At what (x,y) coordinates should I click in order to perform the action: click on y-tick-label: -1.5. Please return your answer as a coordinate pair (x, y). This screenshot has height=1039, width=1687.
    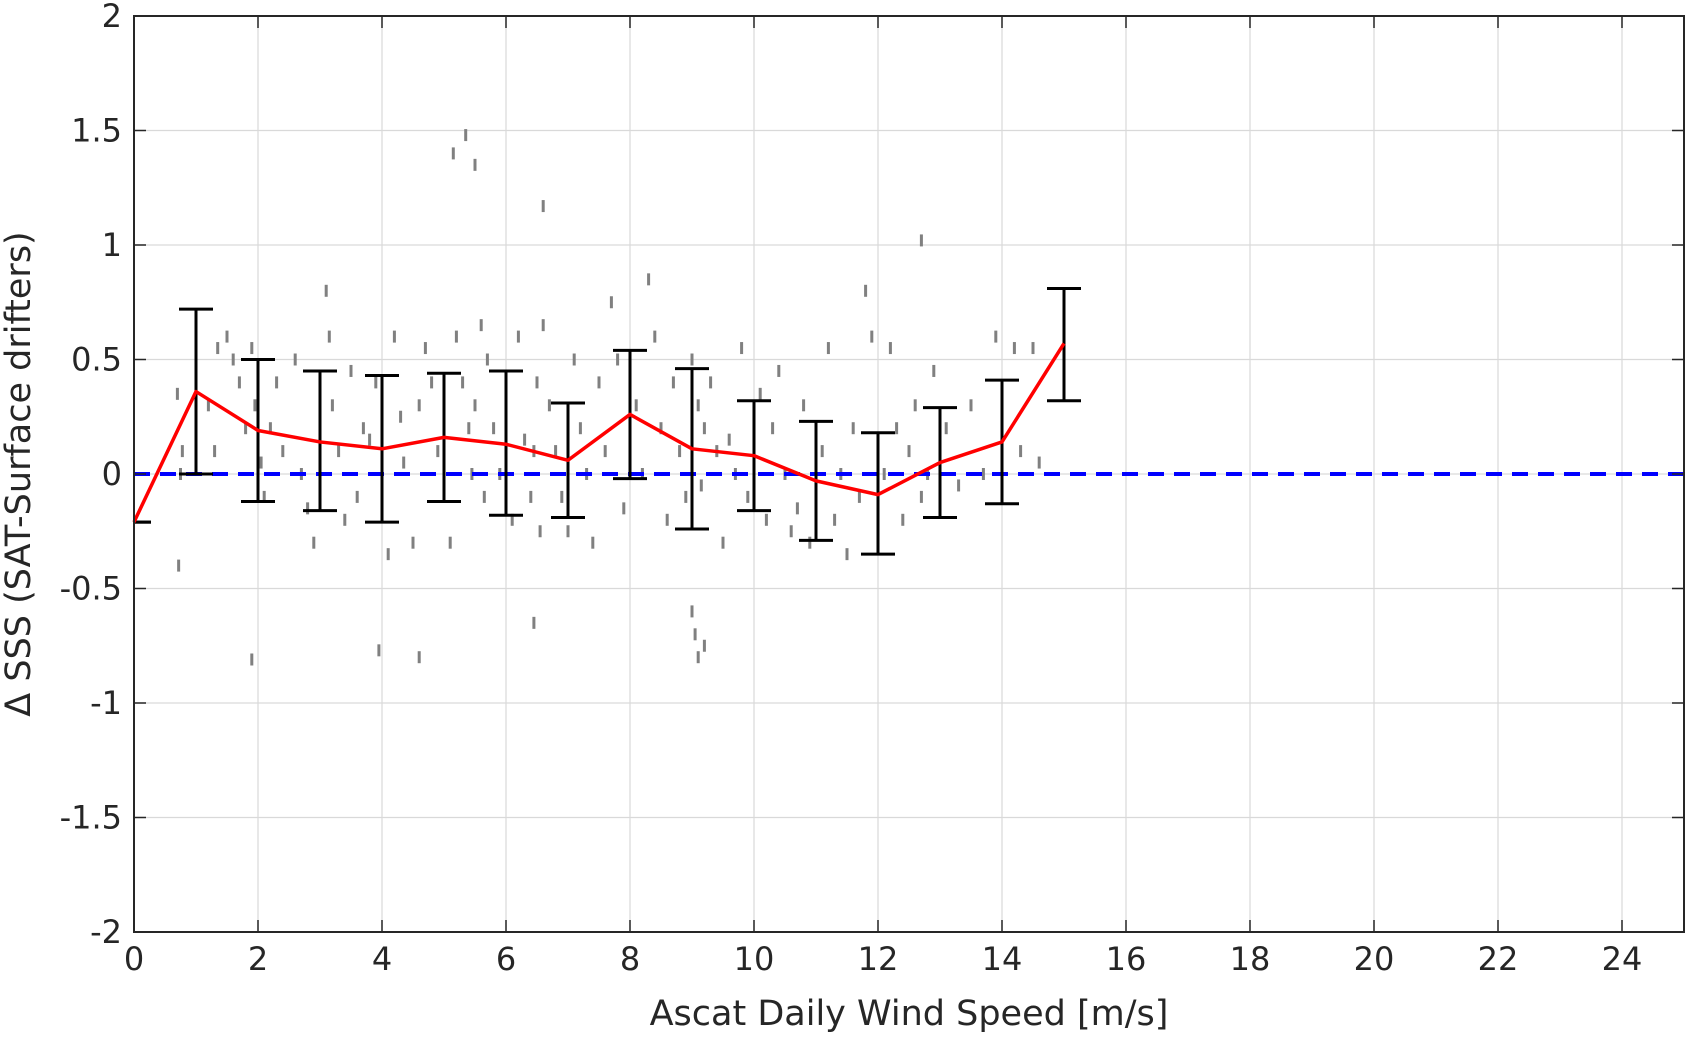
    Looking at the image, I should click on (91, 818).